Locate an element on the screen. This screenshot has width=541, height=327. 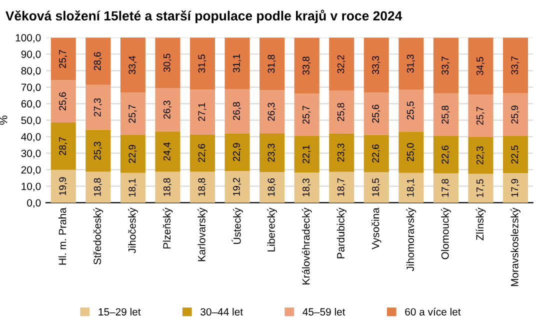
data-label: 25,5 is located at coordinates (410, 110).